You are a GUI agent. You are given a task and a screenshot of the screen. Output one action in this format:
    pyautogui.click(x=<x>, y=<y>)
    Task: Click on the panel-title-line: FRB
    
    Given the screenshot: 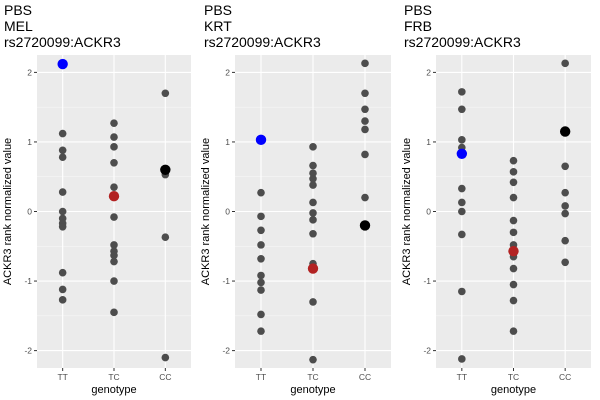 What is the action you would take?
    pyautogui.click(x=418, y=26)
    